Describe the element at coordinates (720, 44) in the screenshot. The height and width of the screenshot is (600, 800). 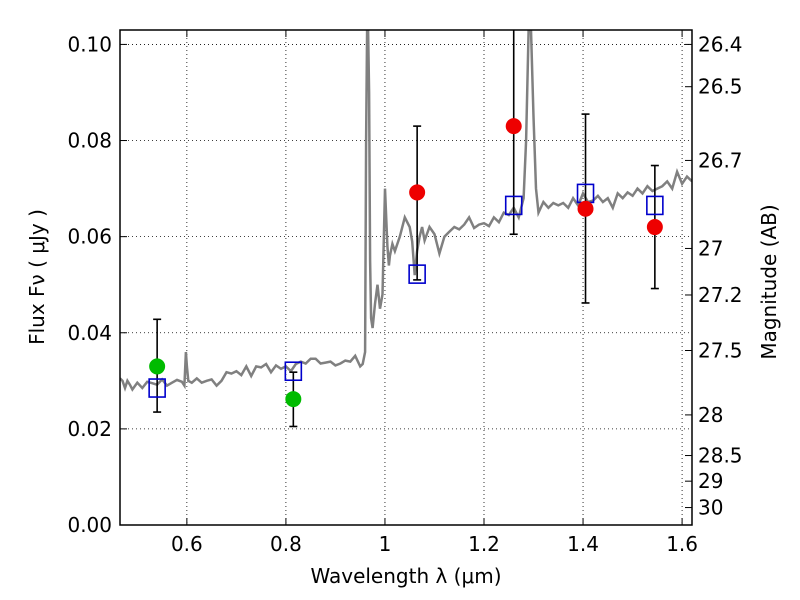
I see `mag-tick-label: 26.4` at that location.